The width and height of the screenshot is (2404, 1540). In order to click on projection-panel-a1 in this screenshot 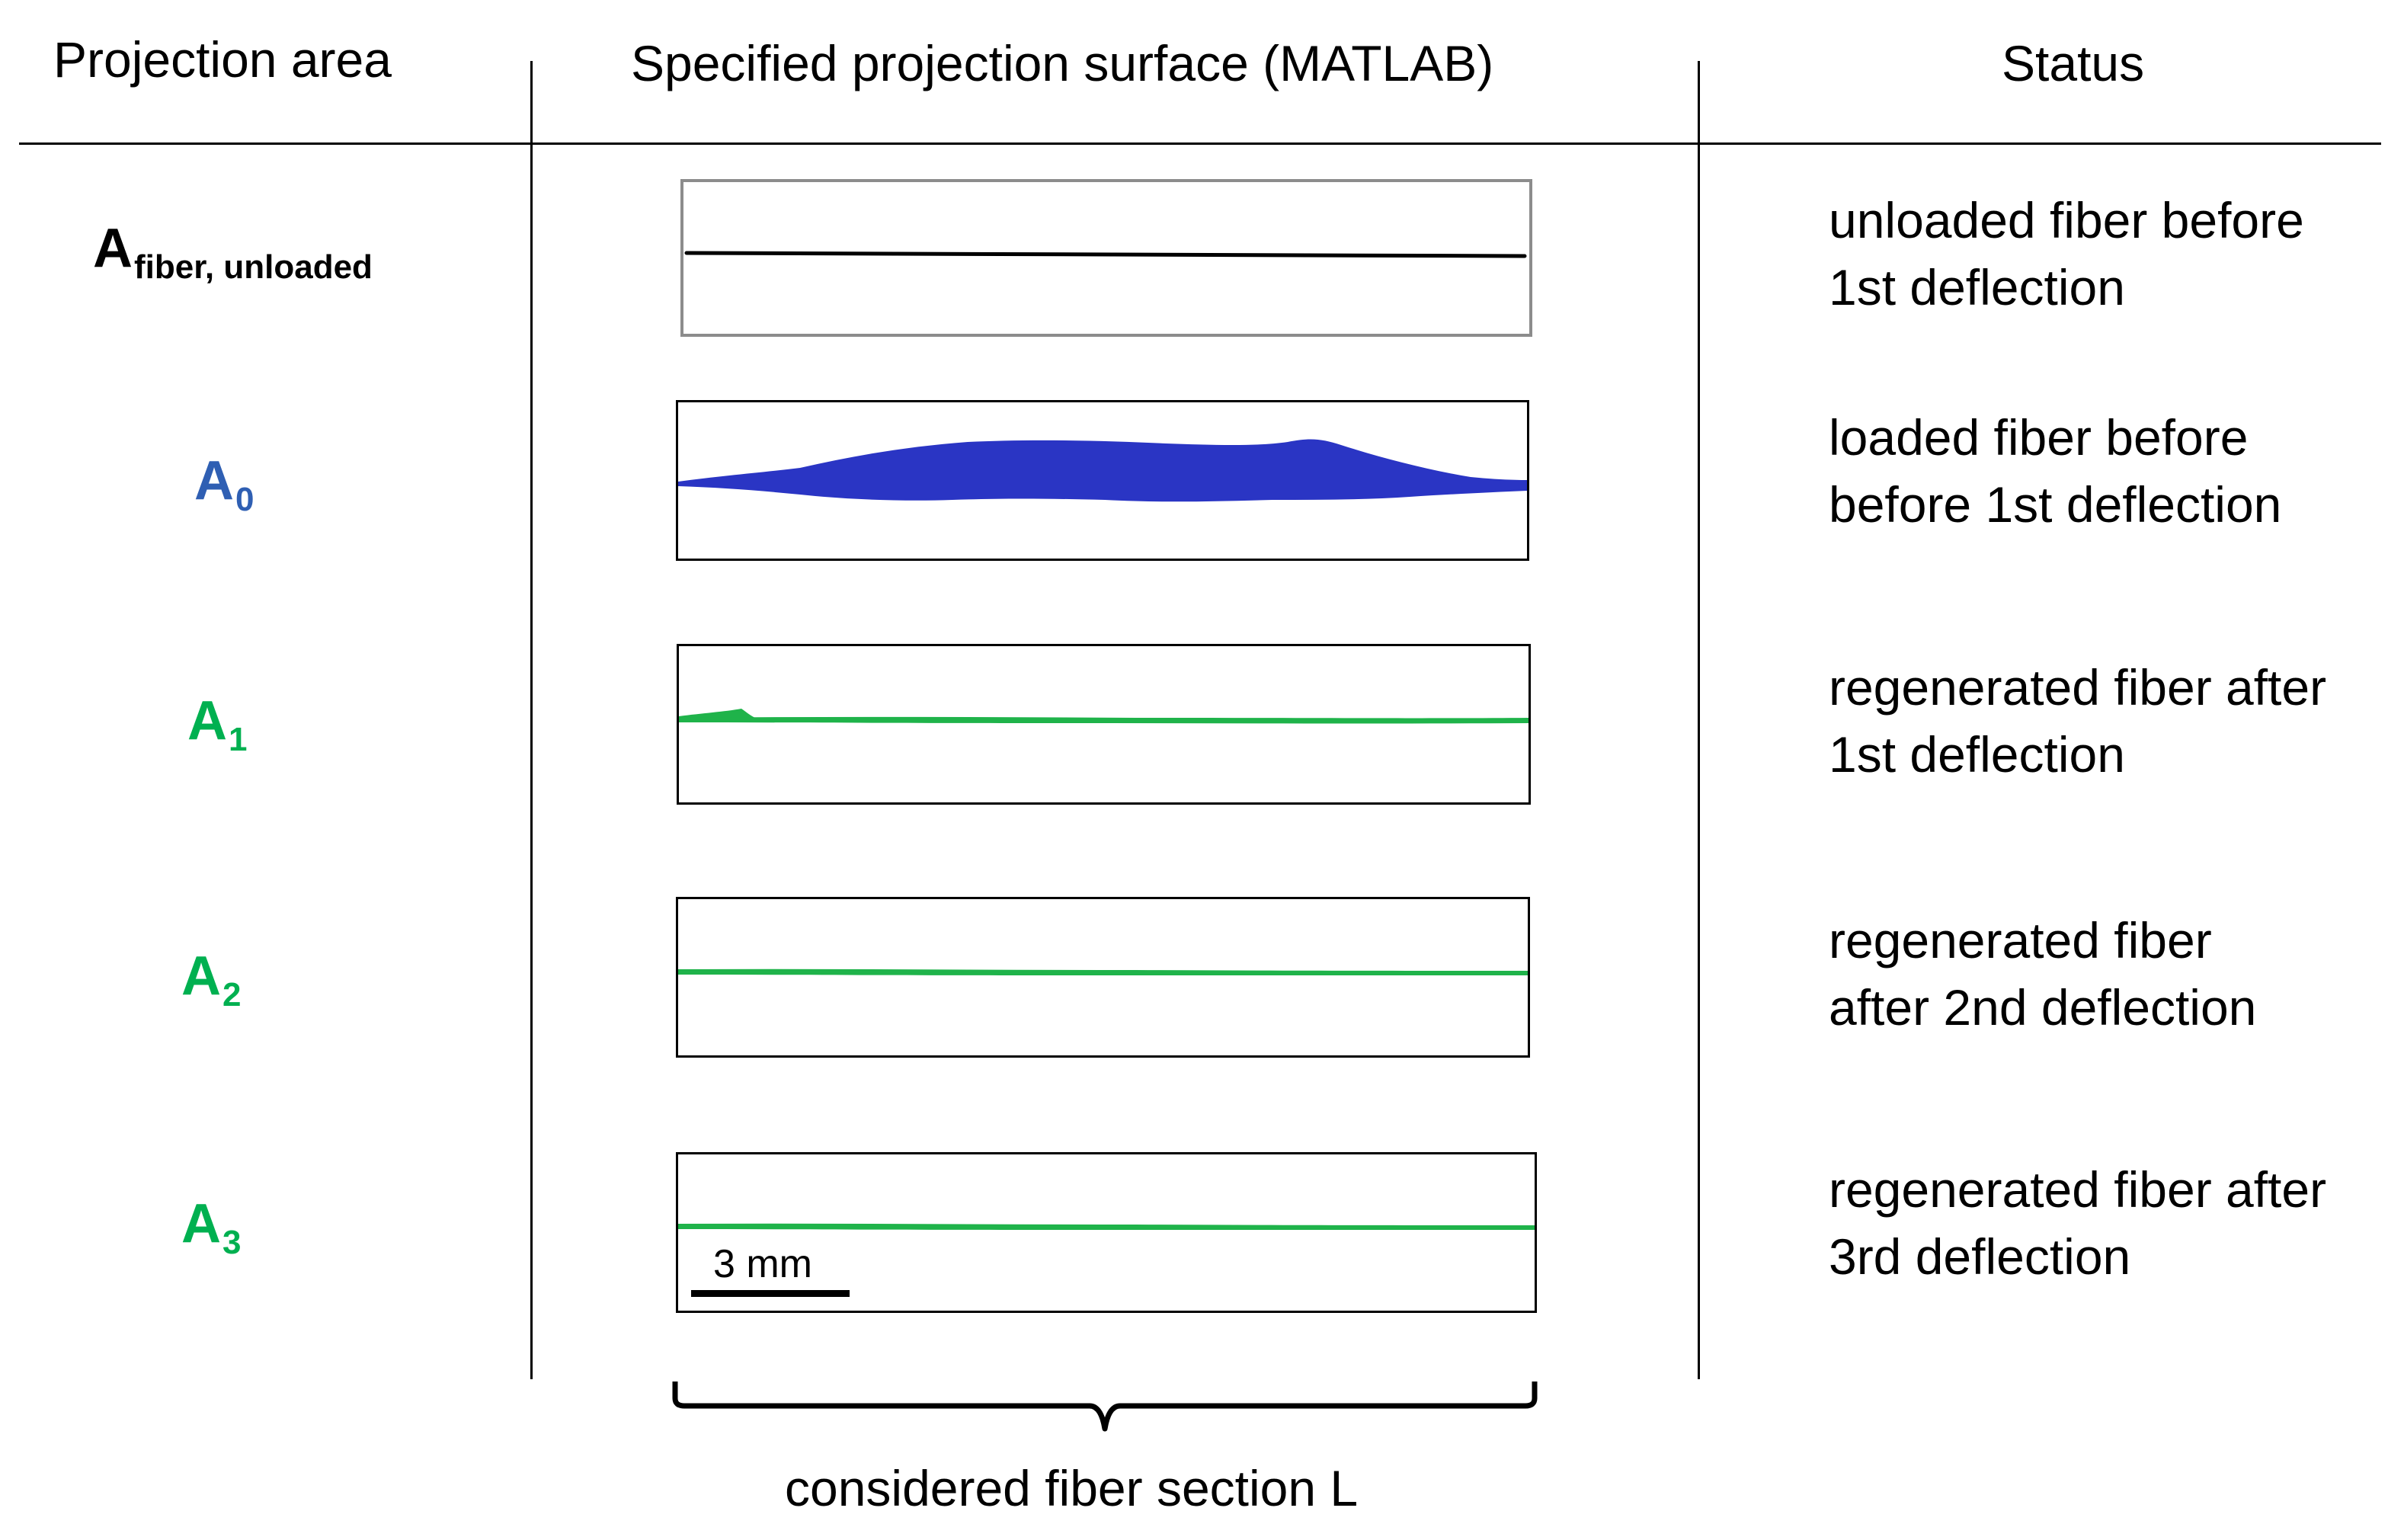, I will do `click(1104, 724)`.